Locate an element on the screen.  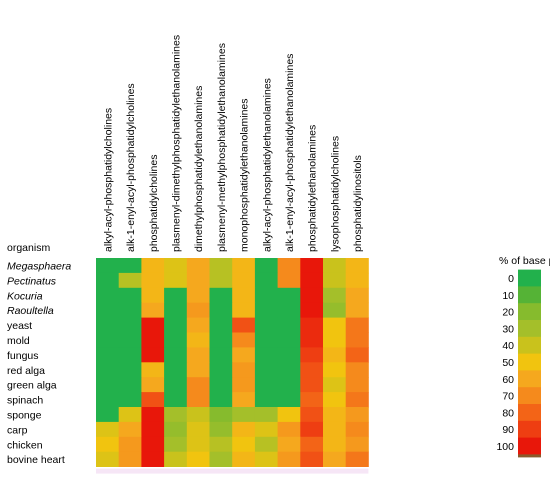
column-label: phosphatidylethanolamines is located at coordinates (313, 188).